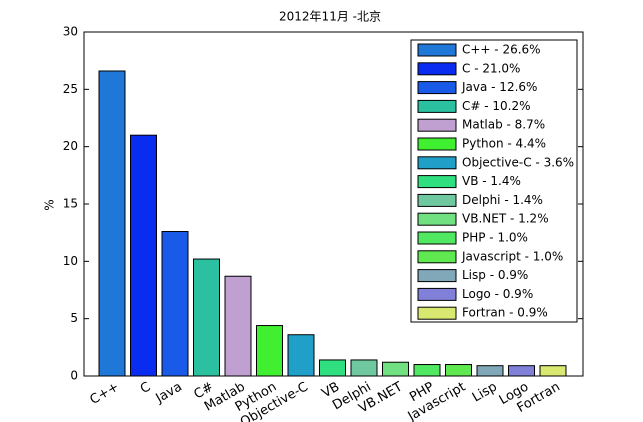 The width and height of the screenshot is (643, 422). What do you see at coordinates (499, 87) in the screenshot?
I see `legend-label: Java - 12.6%` at bounding box center [499, 87].